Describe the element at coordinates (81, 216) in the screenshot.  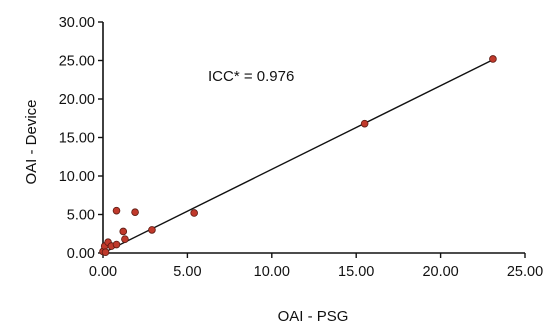
I see `y-tick-label: 5.00` at that location.